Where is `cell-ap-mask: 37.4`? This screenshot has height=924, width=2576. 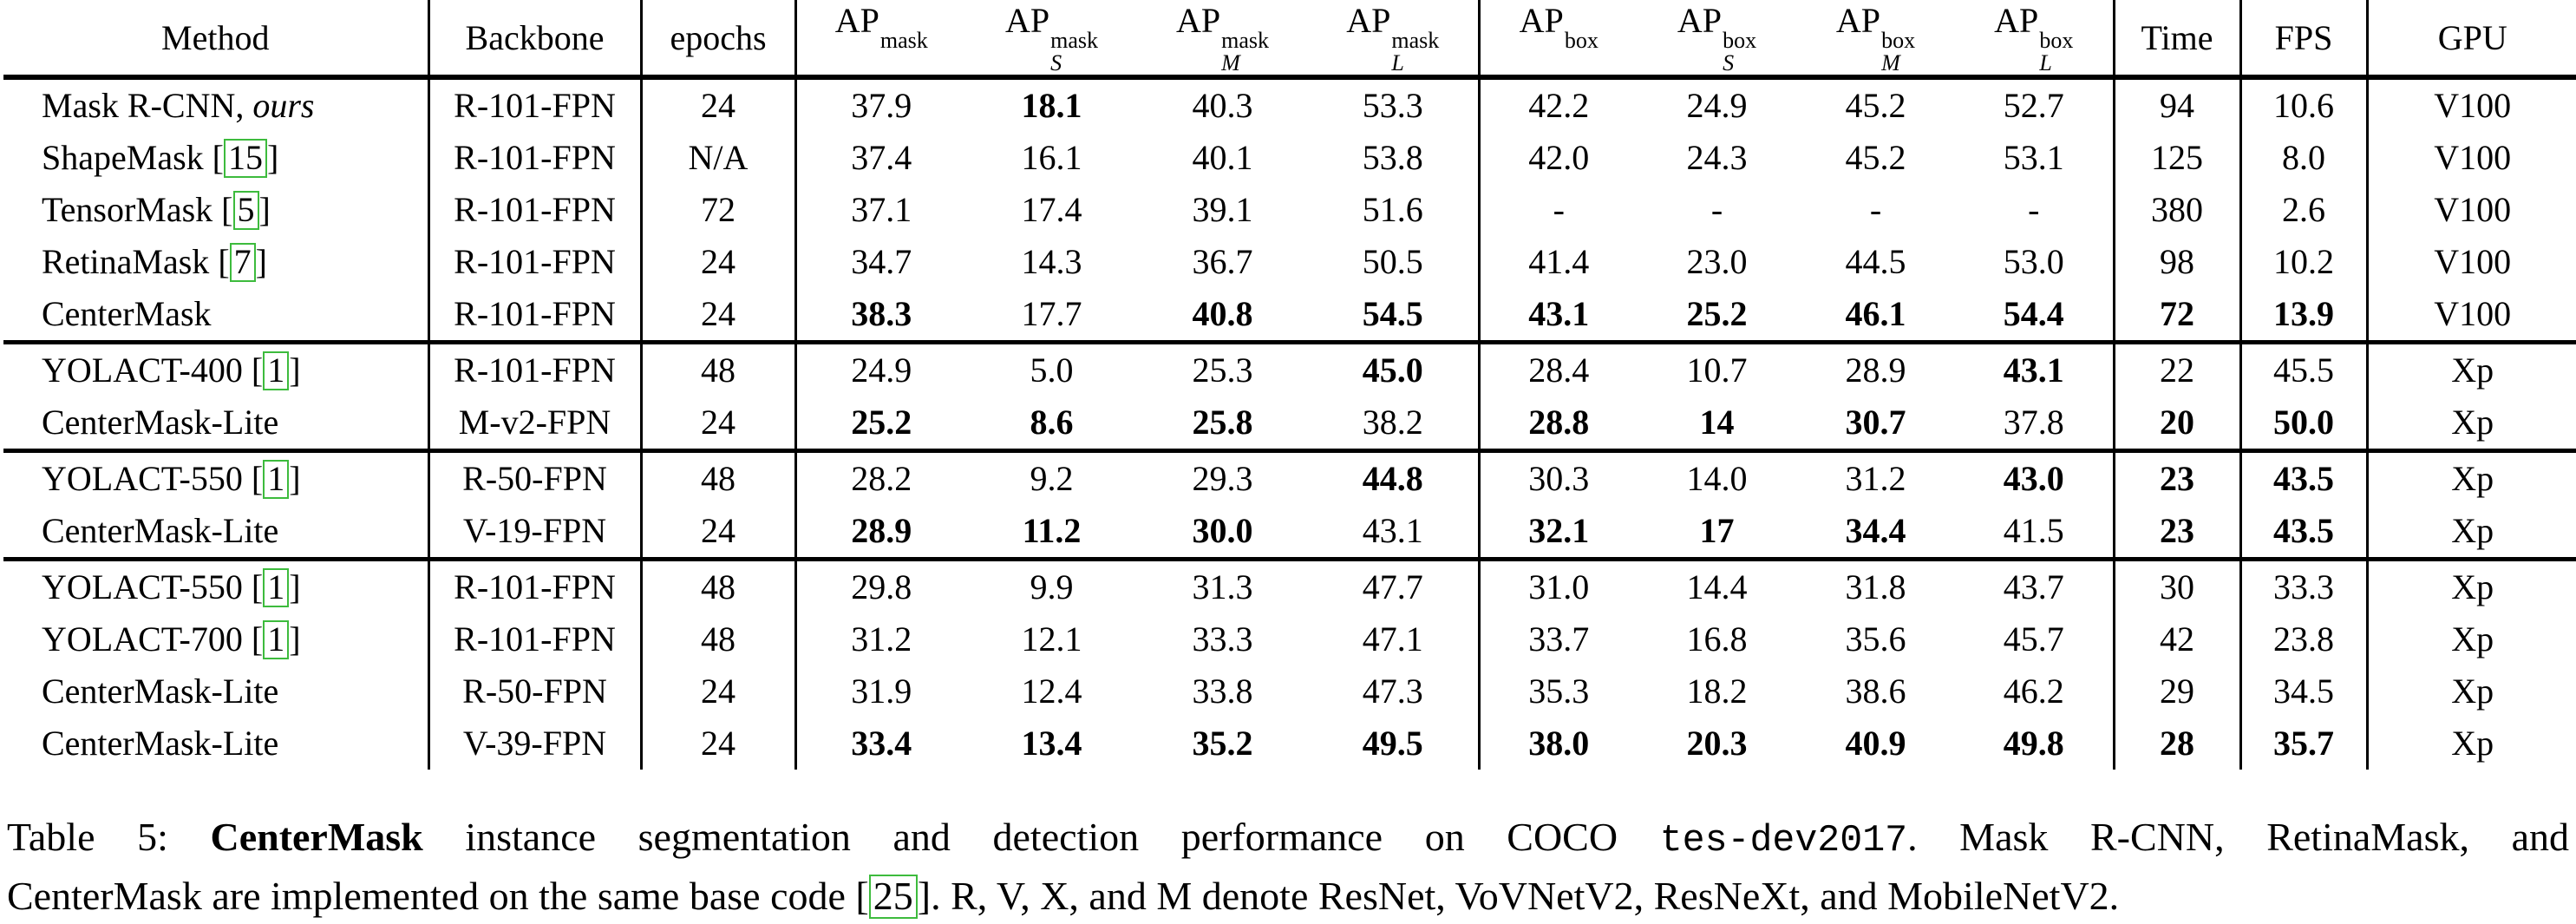
cell-ap-mask: 37.4 is located at coordinates (880, 158).